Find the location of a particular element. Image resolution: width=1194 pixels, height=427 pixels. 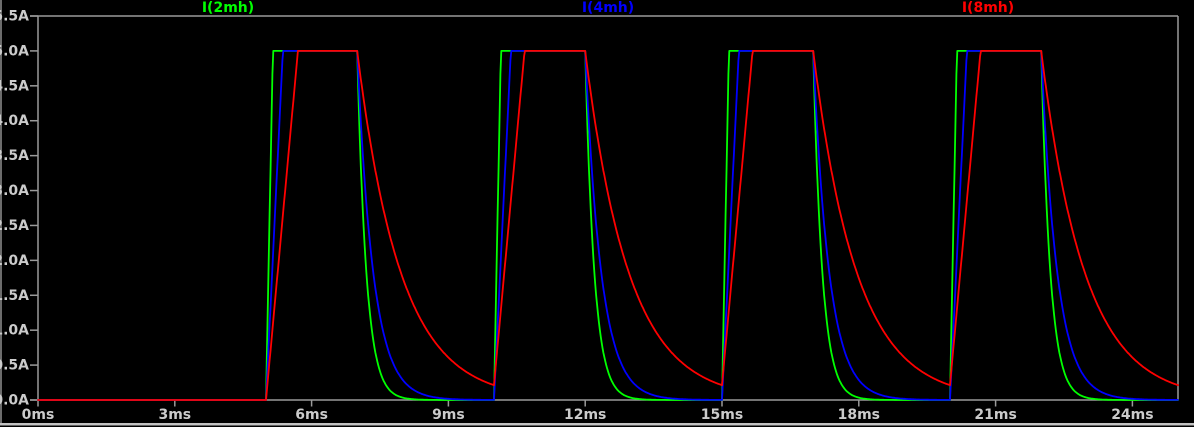

x-tick-label: 12ms is located at coordinates (585, 415).